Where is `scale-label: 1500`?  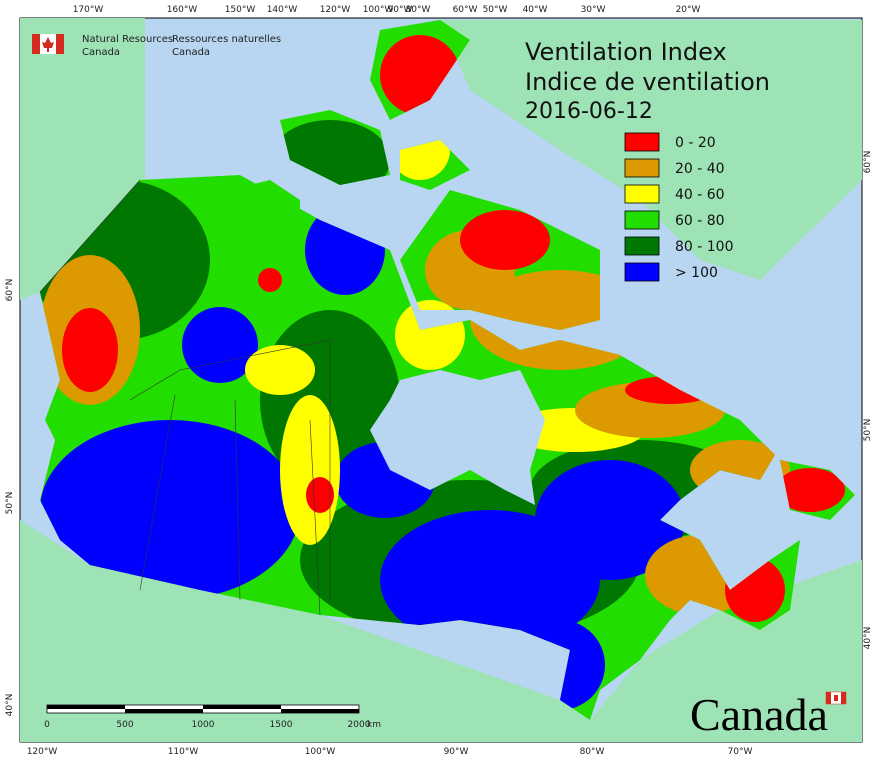 scale-label: 1500 is located at coordinates (281, 725).